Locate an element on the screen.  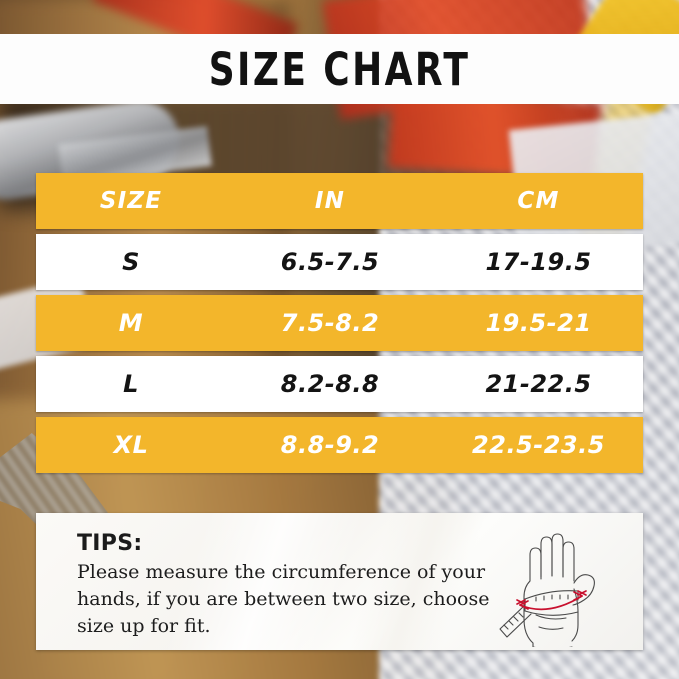
table-row: M 7.5-8.2 19.5-21 is located at coordinates (339, 323).